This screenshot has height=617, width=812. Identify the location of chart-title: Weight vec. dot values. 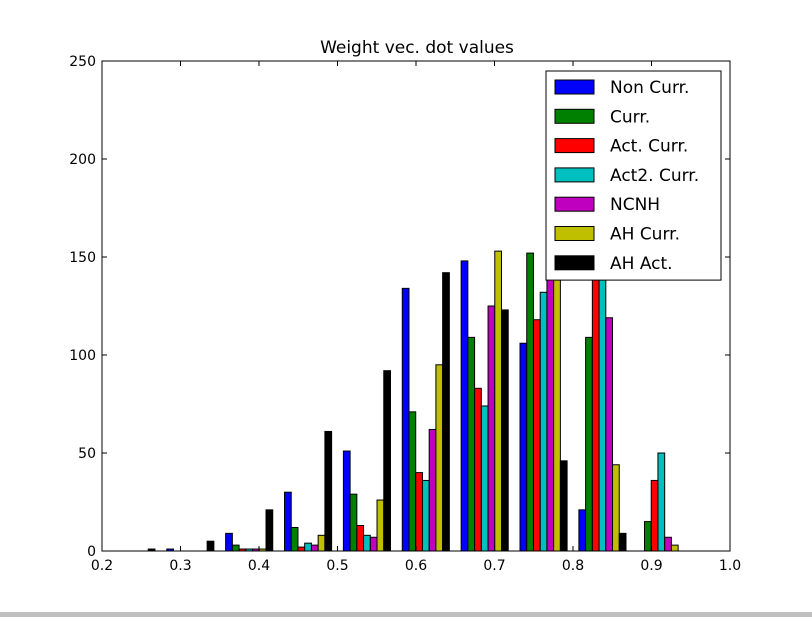
(417, 48).